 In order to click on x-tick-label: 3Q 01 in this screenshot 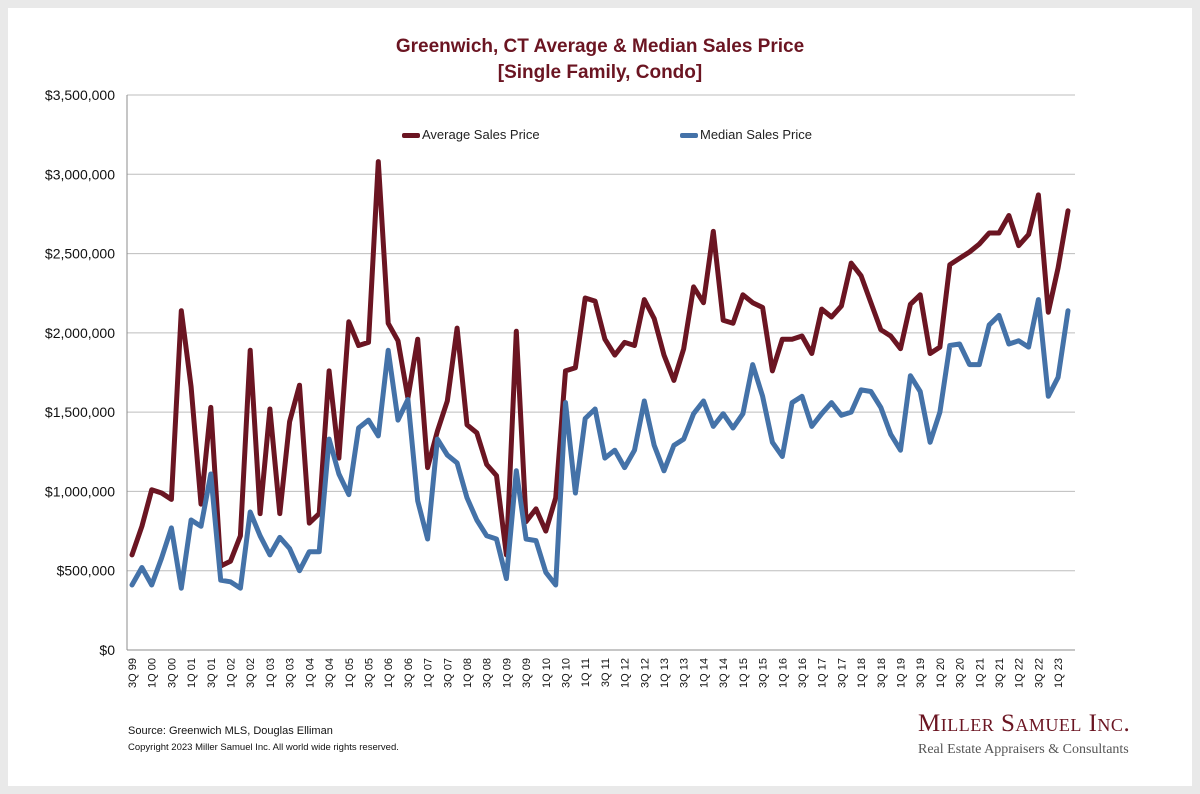, I will do `click(212, 673)`.